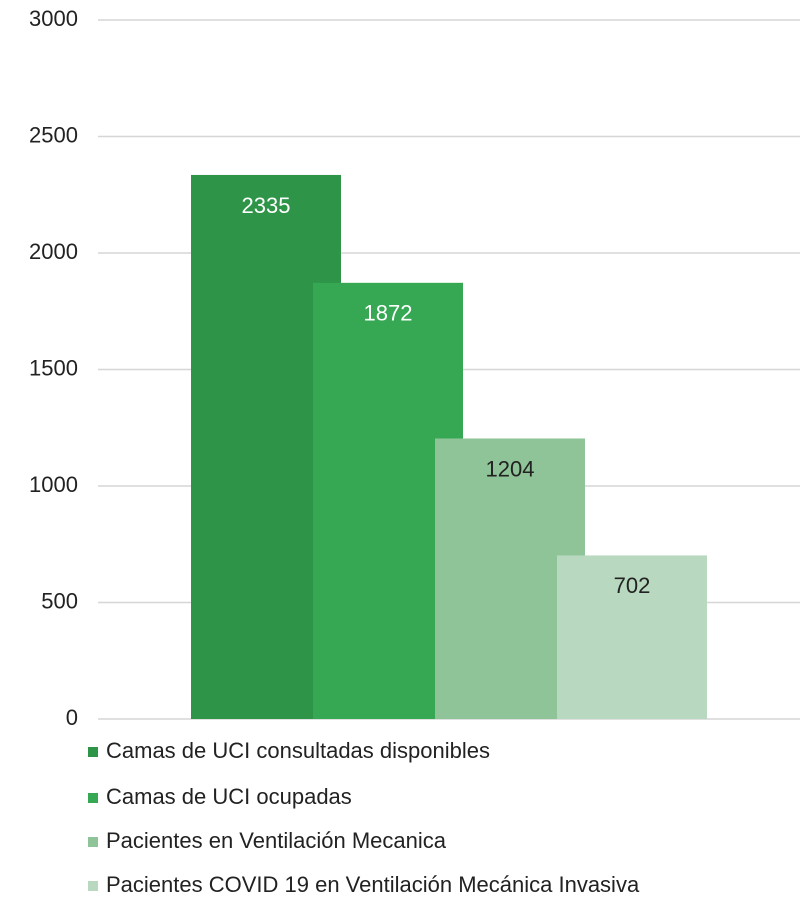  What do you see at coordinates (53, 18) in the screenshot?
I see `y-tick-label: 3000` at bounding box center [53, 18].